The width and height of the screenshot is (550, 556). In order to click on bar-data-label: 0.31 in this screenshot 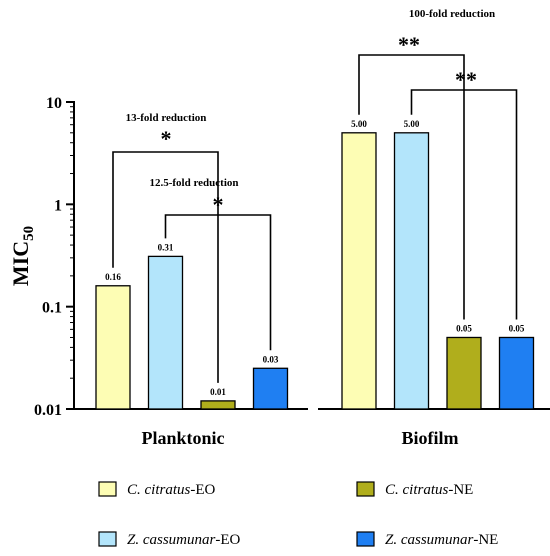, I will do `click(166, 247)`.